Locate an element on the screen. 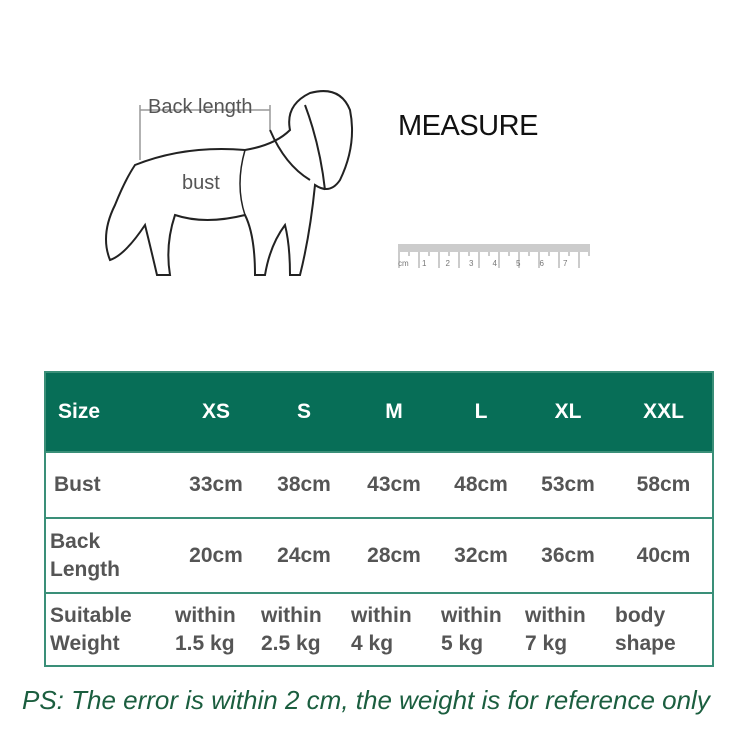 This screenshot has width=750, height=753. cell-line: 43cm is located at coordinates (394, 484).